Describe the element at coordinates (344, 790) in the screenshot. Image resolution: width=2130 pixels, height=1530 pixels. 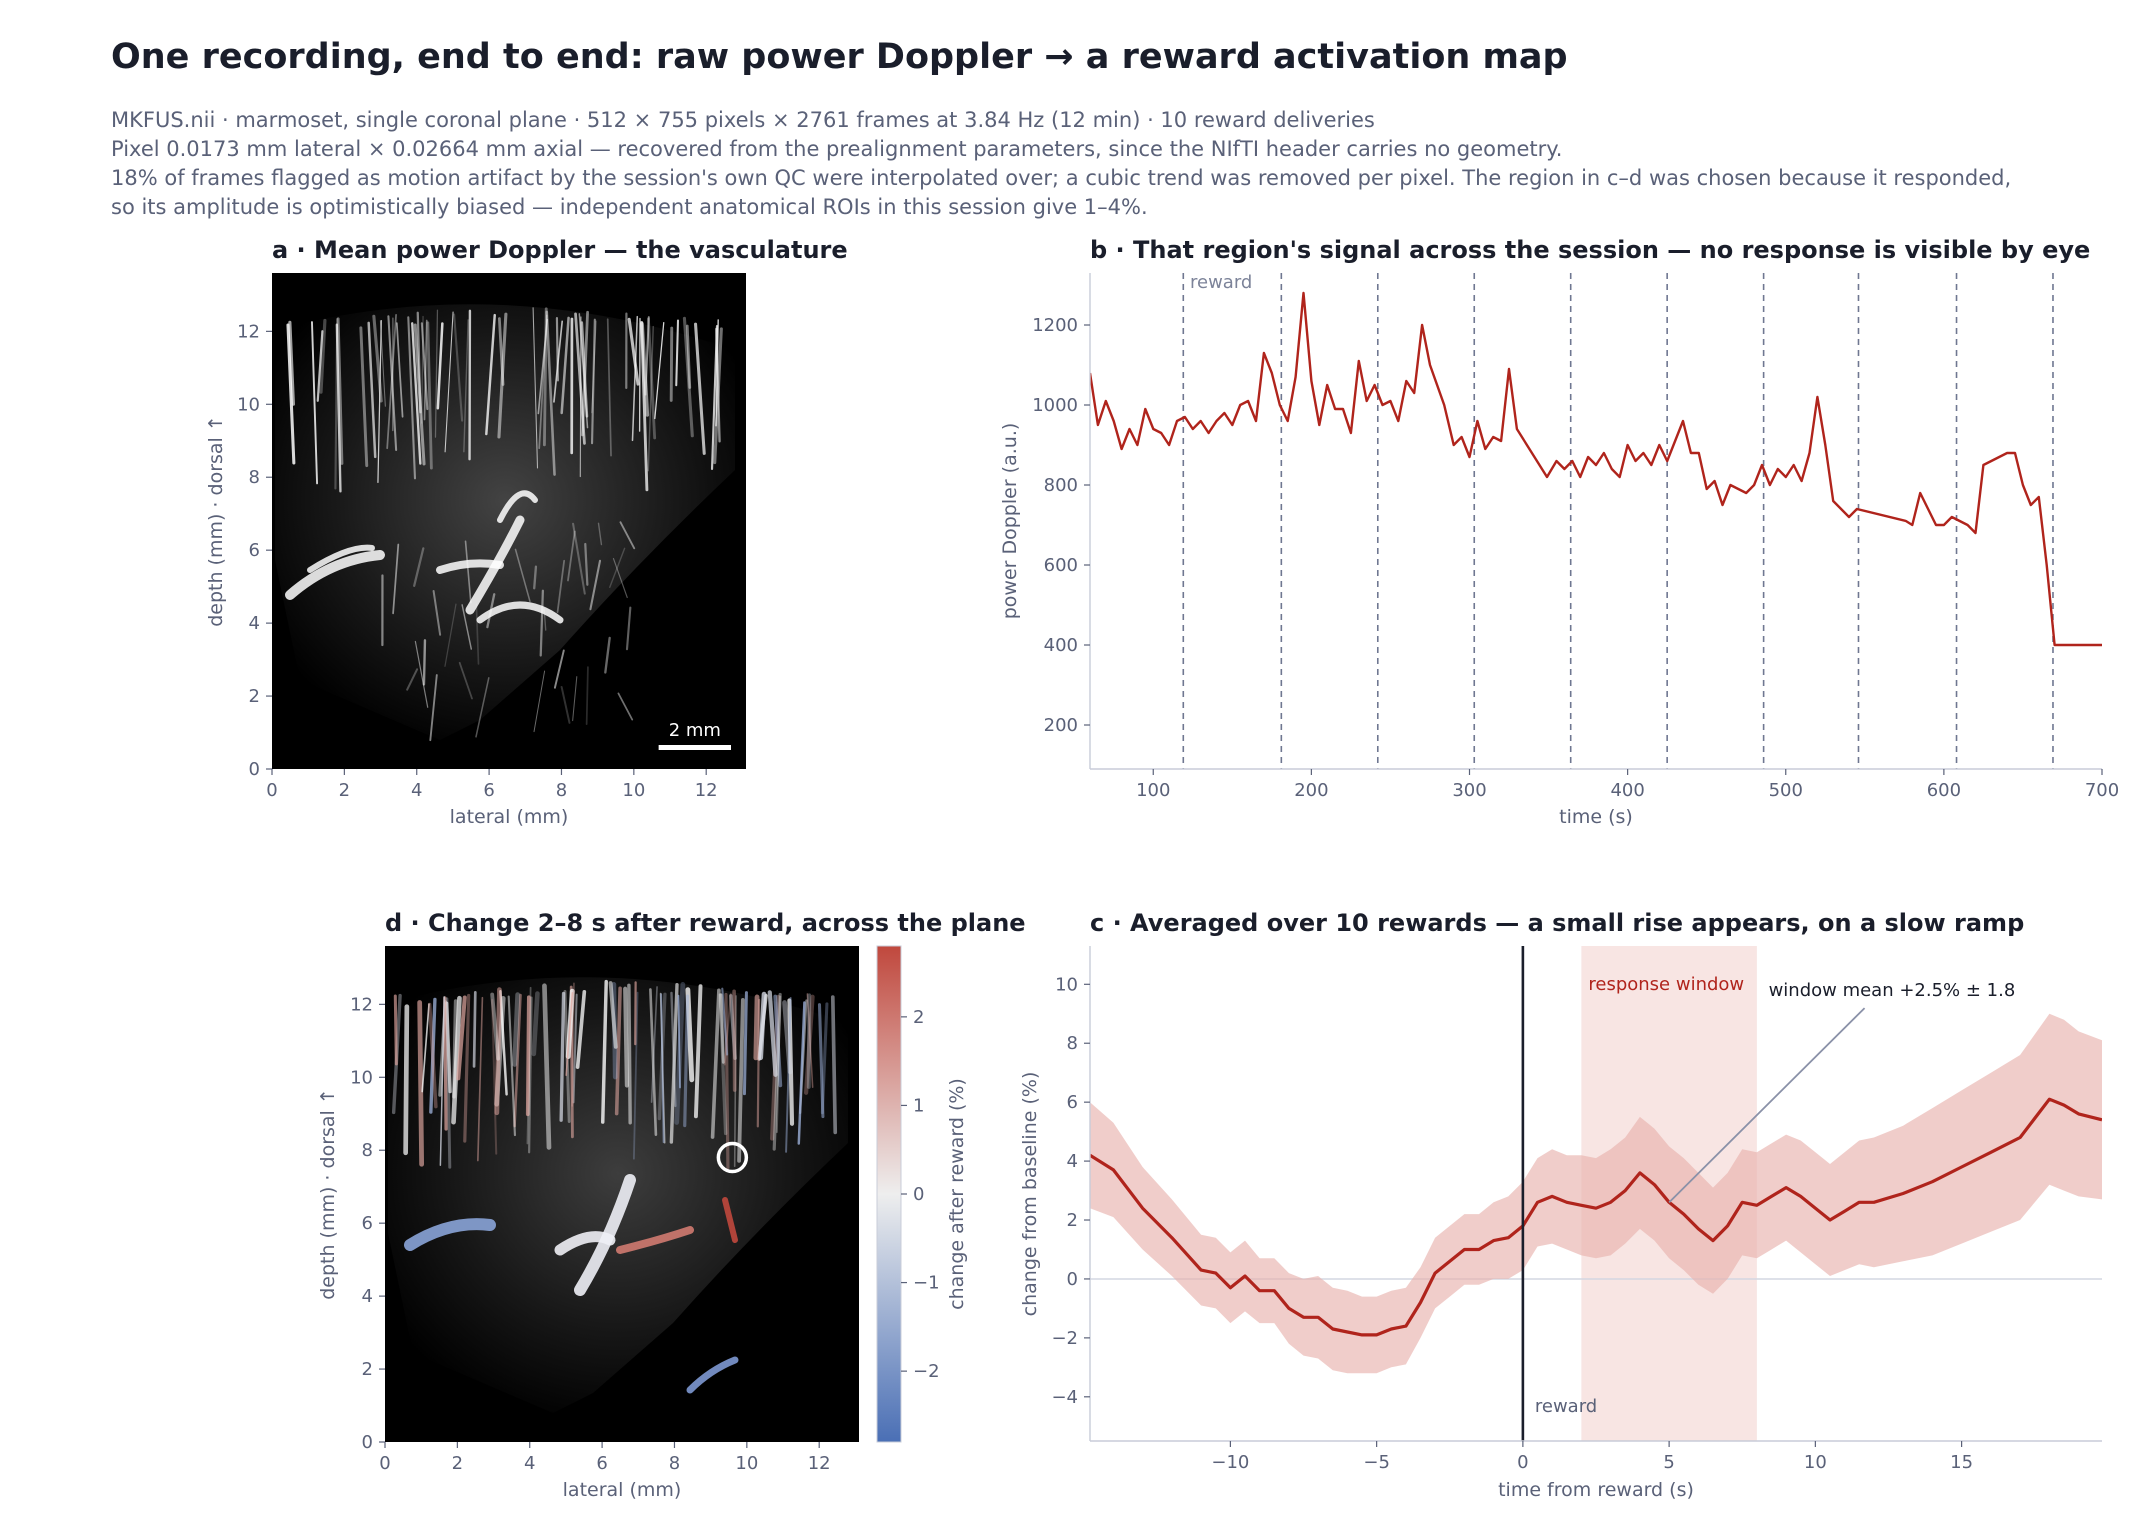
I see `x-tick-label: 2` at that location.